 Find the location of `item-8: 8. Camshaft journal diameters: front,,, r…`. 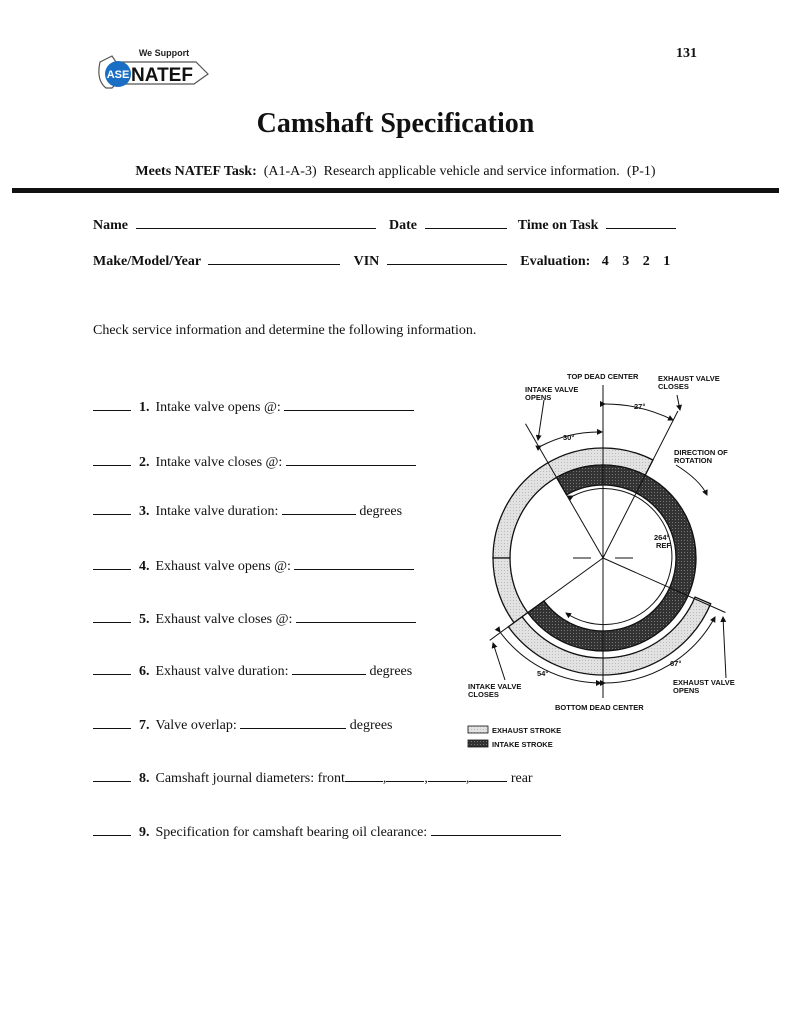

item-8: 8. Camshaft journal diameters: front,,, r… is located at coordinates (313, 778).